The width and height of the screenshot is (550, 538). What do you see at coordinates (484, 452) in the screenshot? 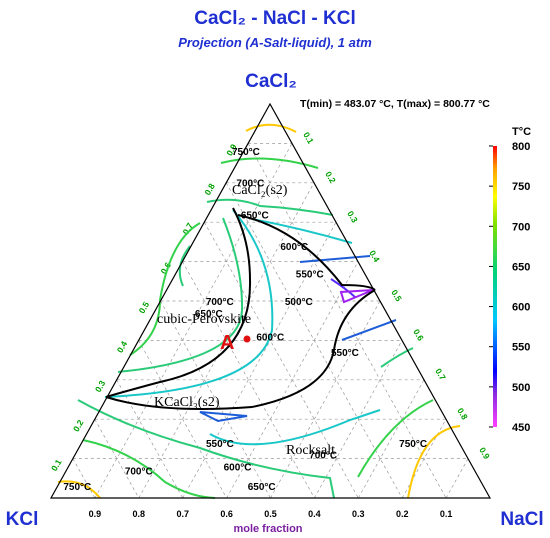
I see `tick-label-right: 0.9` at bounding box center [484, 452].